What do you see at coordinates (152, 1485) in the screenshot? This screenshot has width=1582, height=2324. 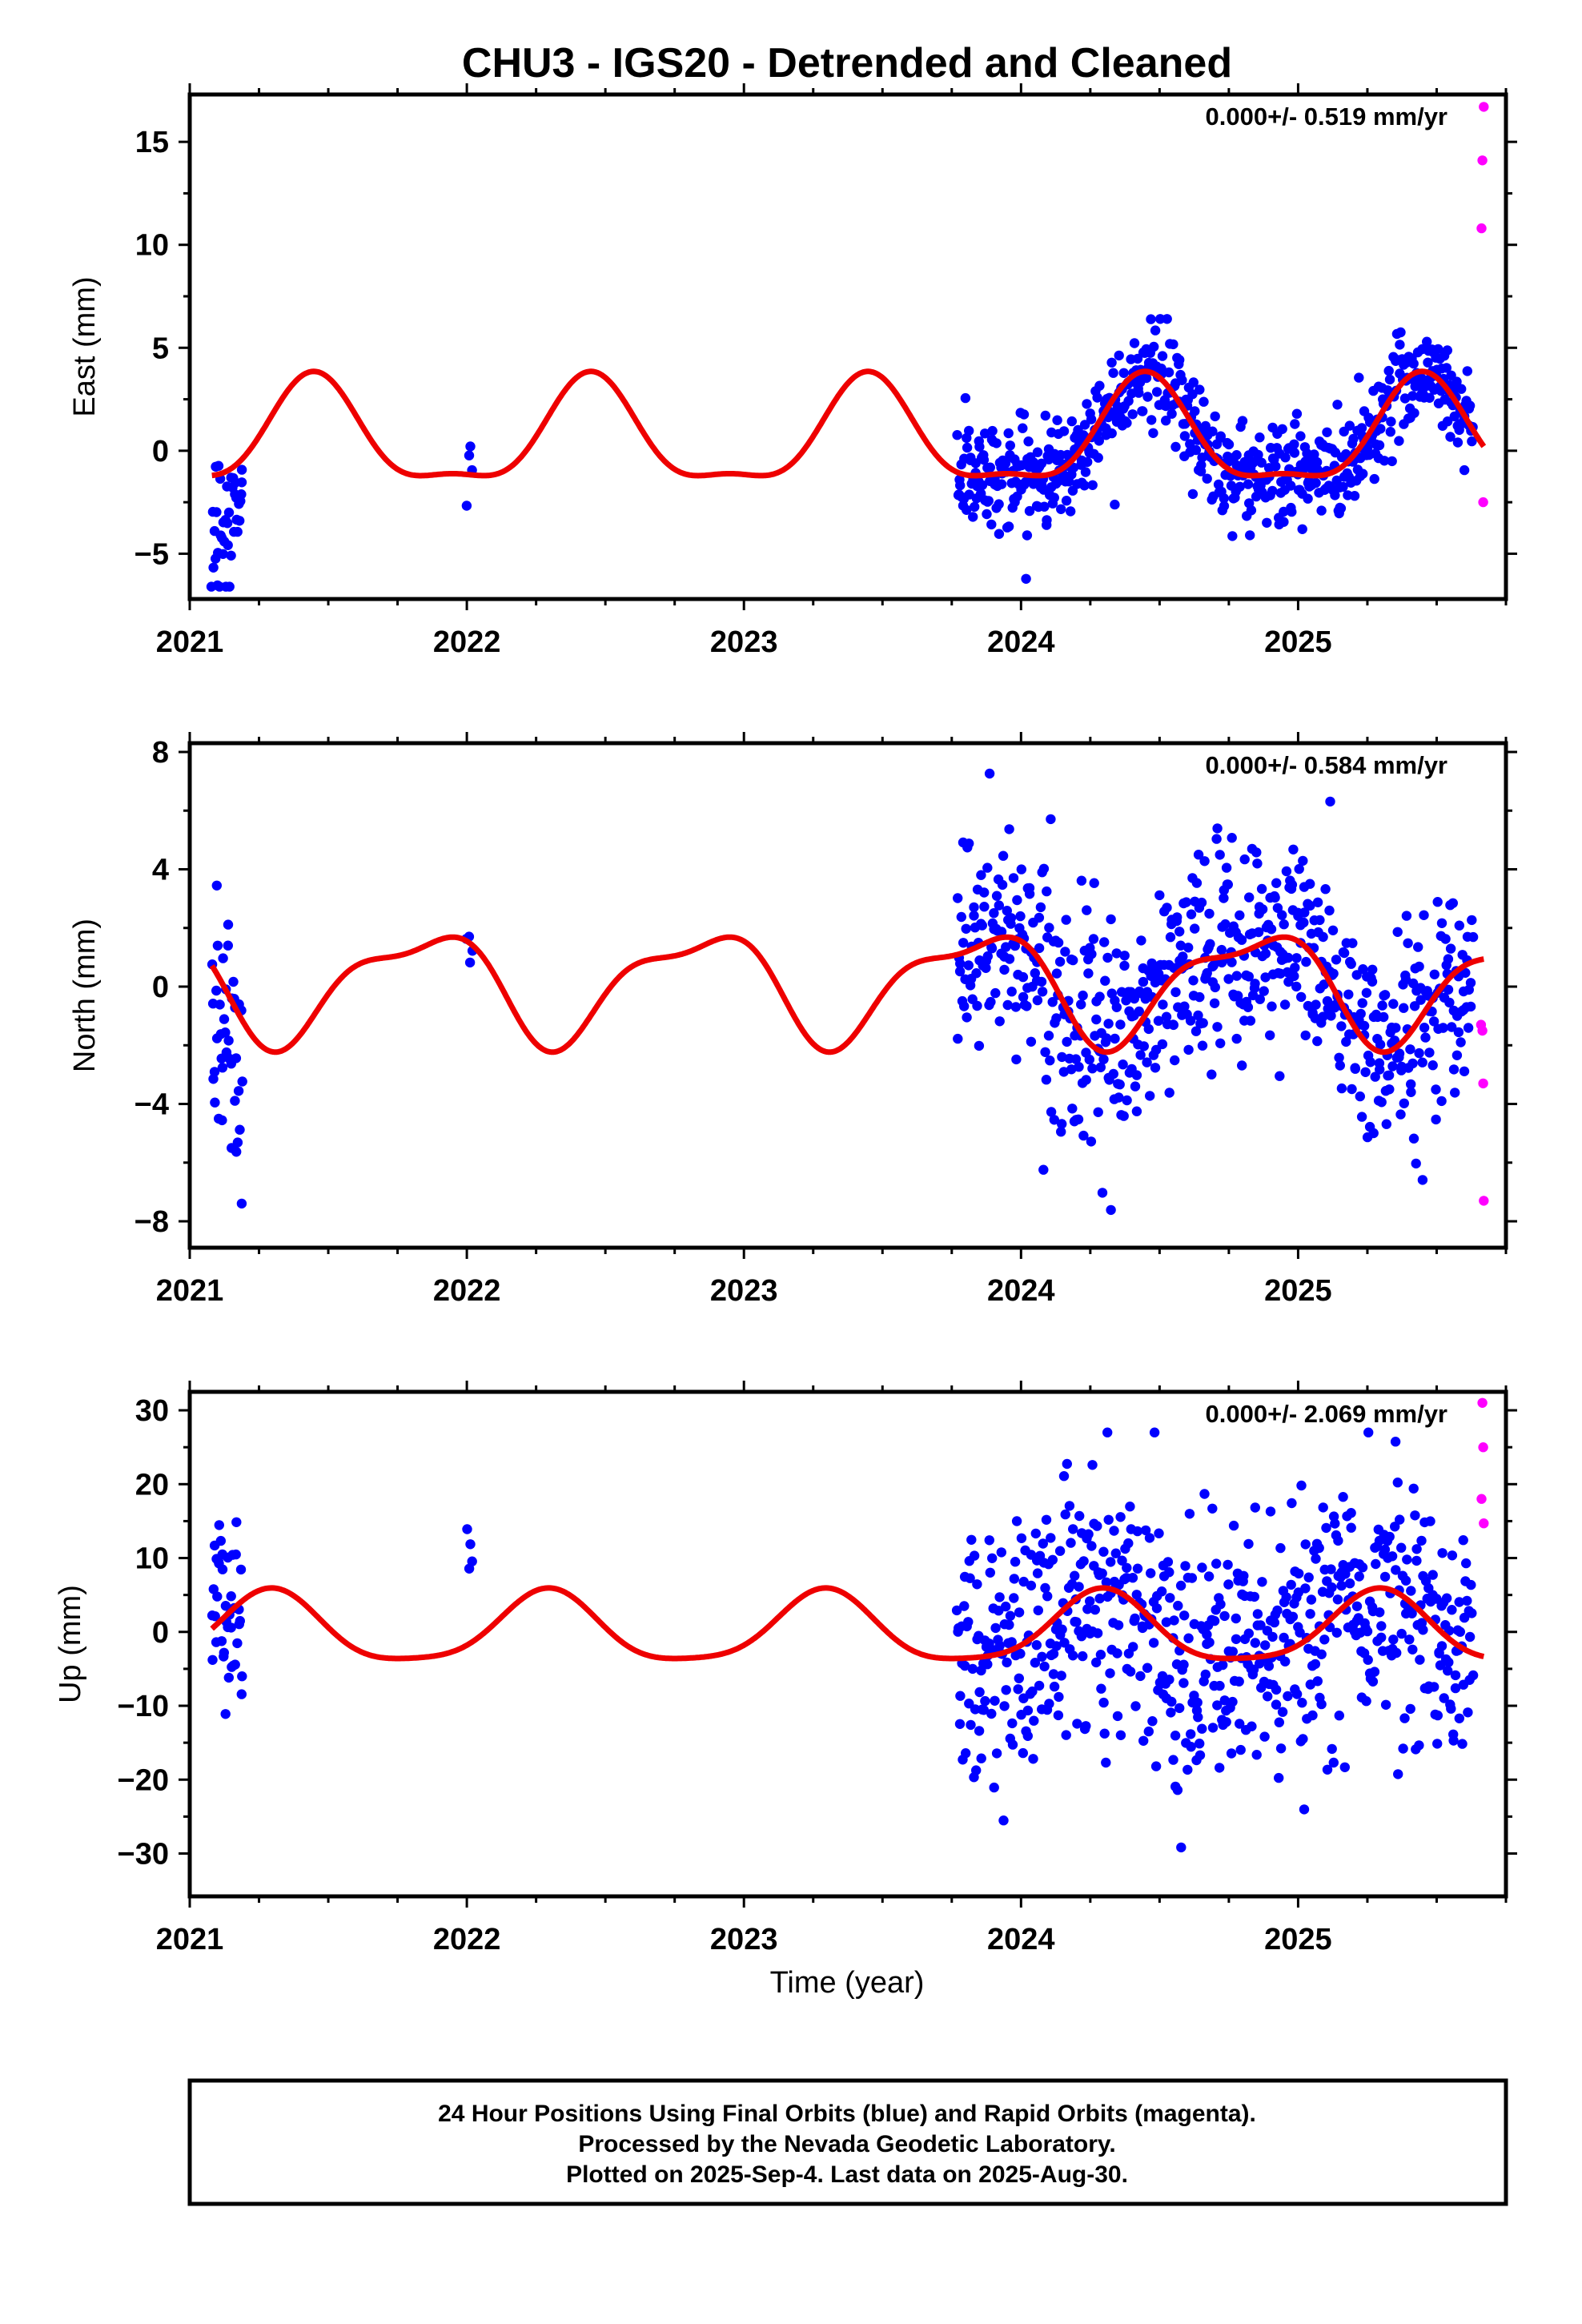 I see `up-y-tick-label: 20` at bounding box center [152, 1485].